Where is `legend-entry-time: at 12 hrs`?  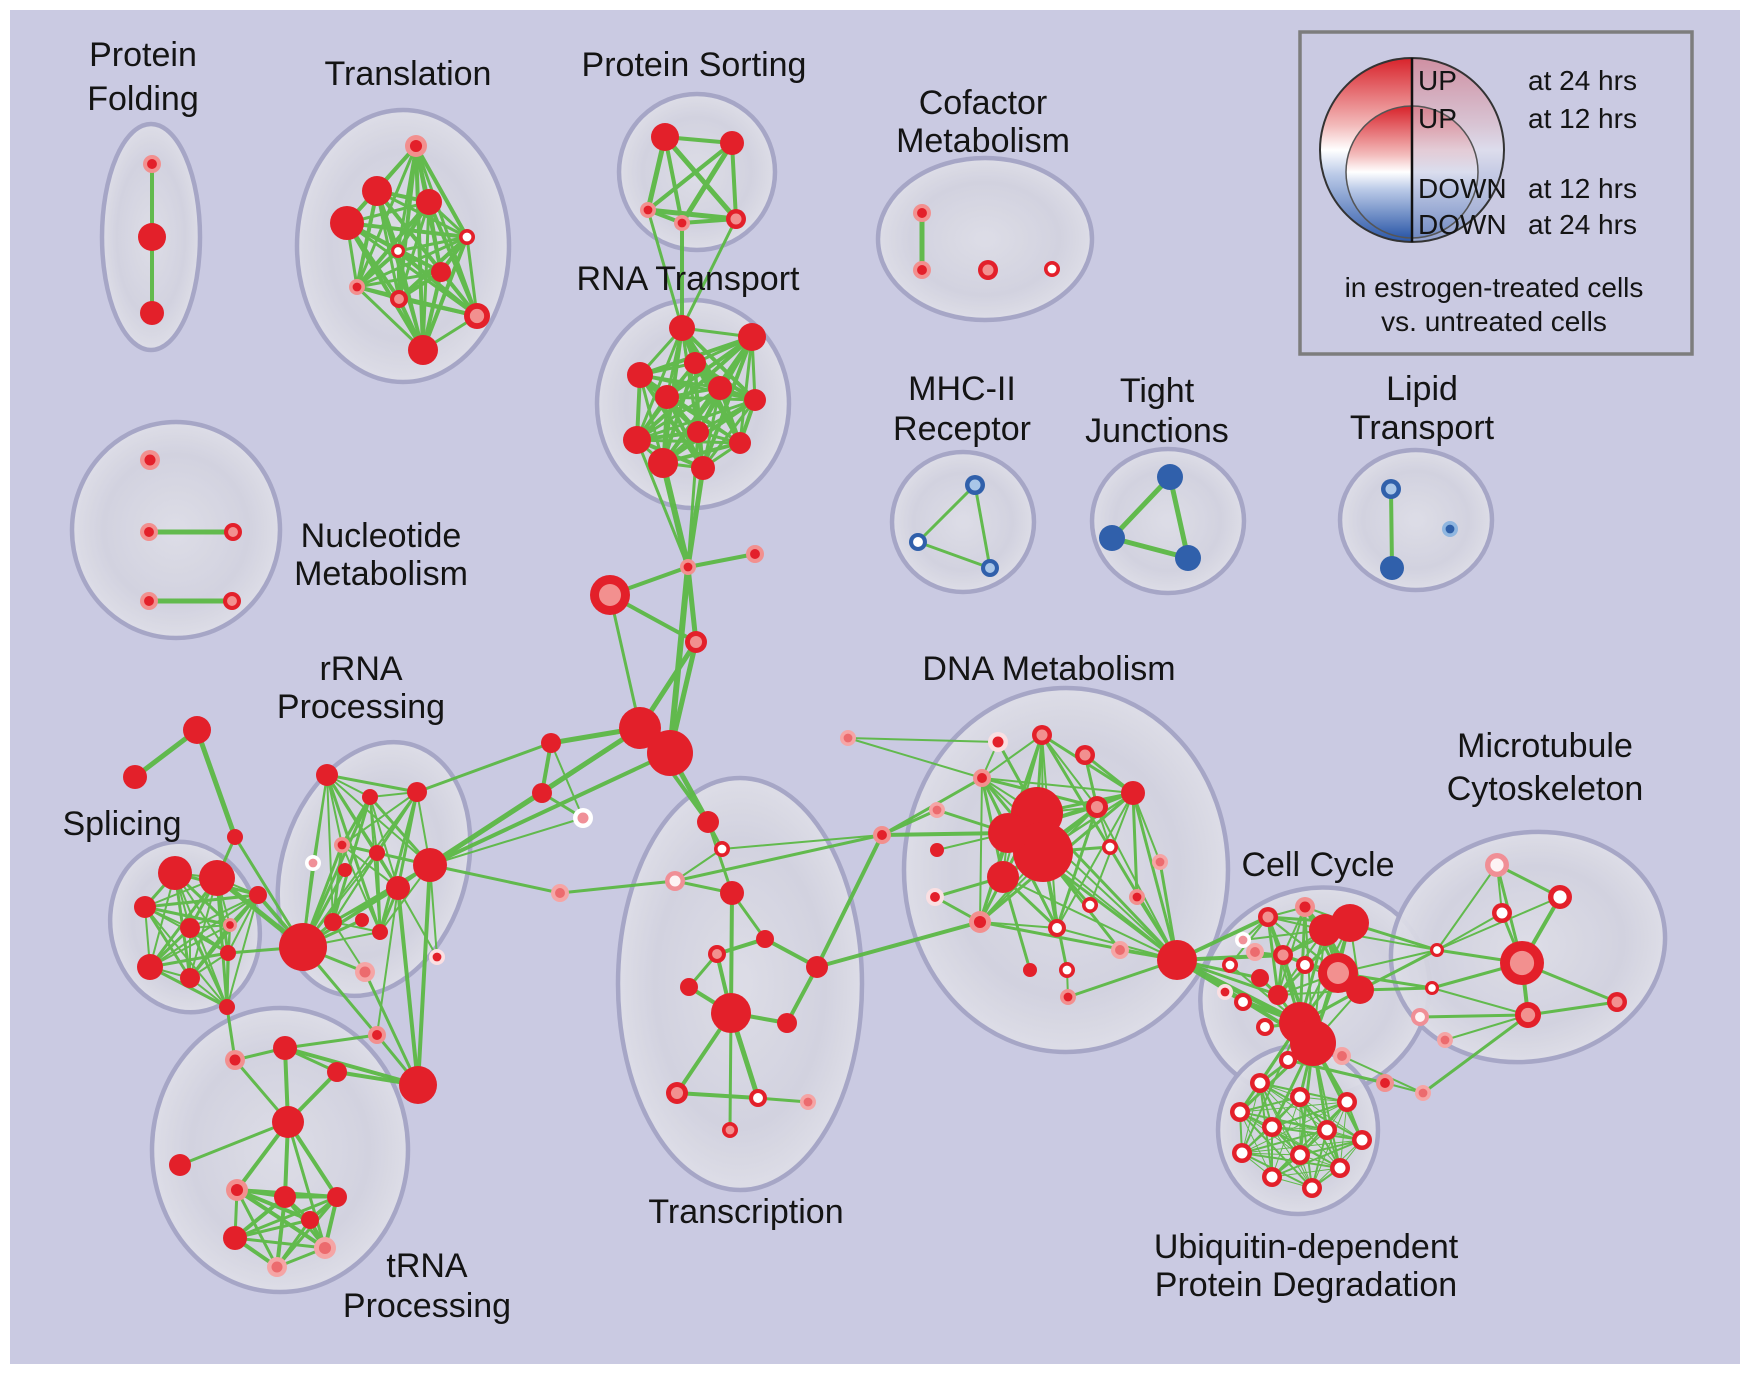 legend-entry-time: at 12 hrs is located at coordinates (1582, 188).